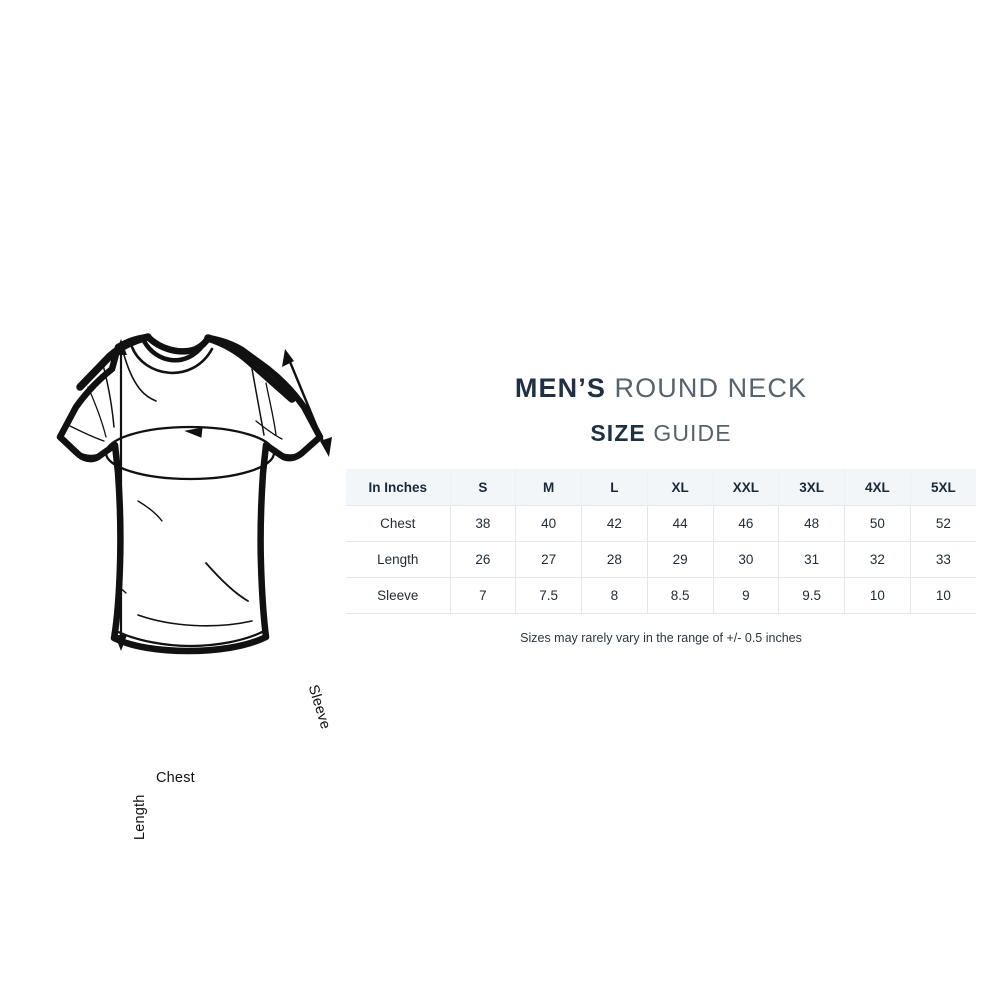 This screenshot has width=1000, height=1000. I want to click on cell-sleeve-l: 8, so click(614, 595).